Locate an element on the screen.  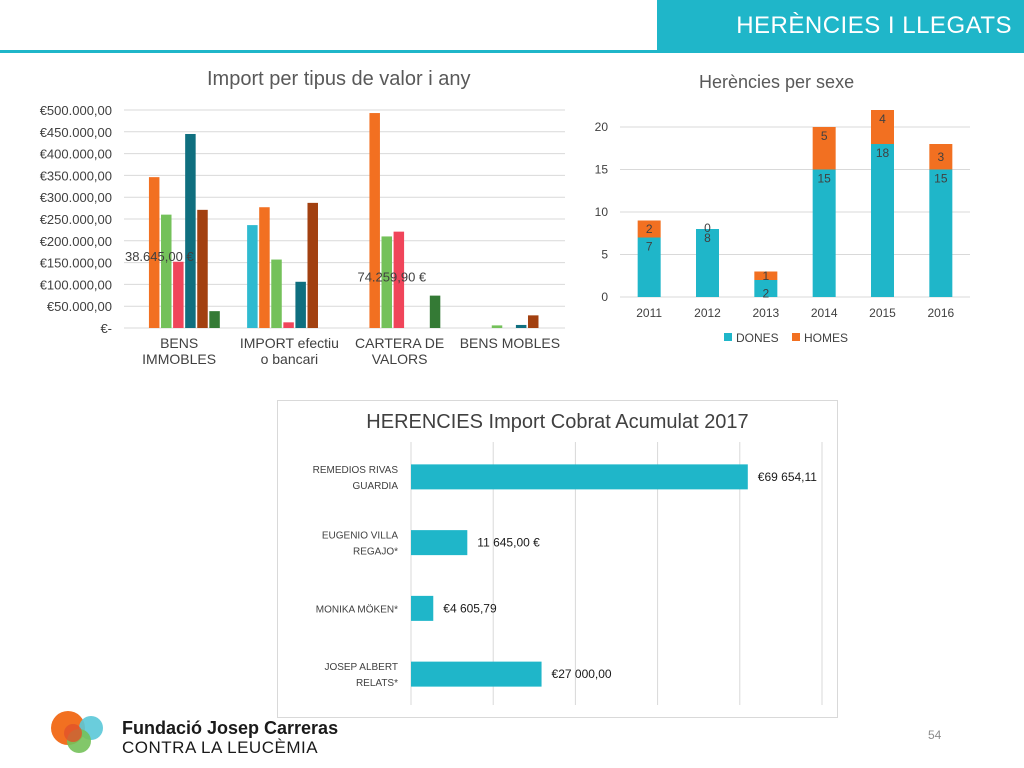
x-tick-label: 2013 is located at coordinates (765, 313).